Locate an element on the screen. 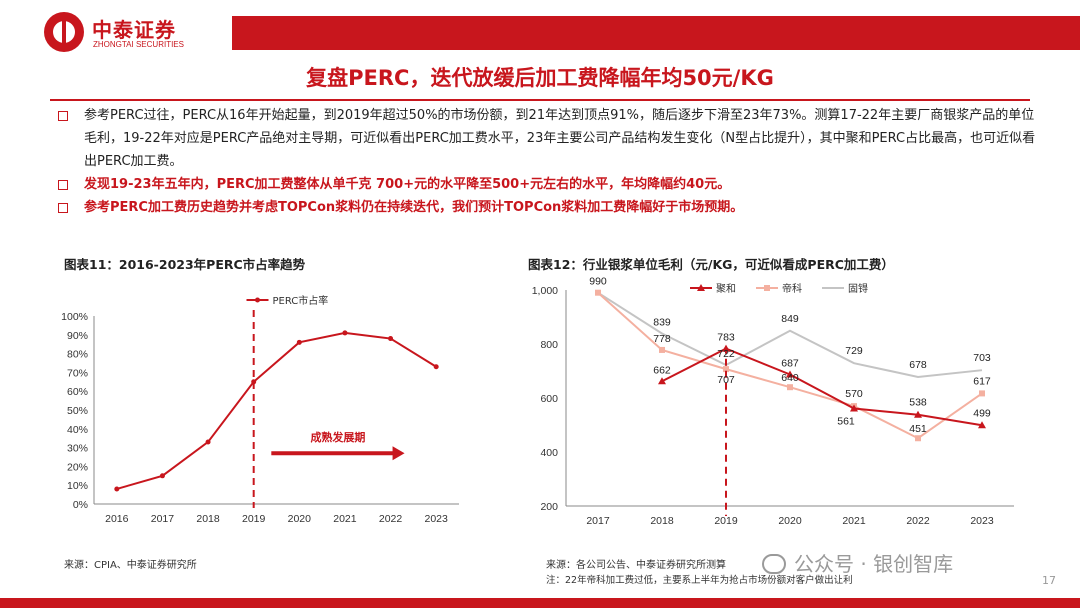  annotation-arrow-head is located at coordinates (398, 453).